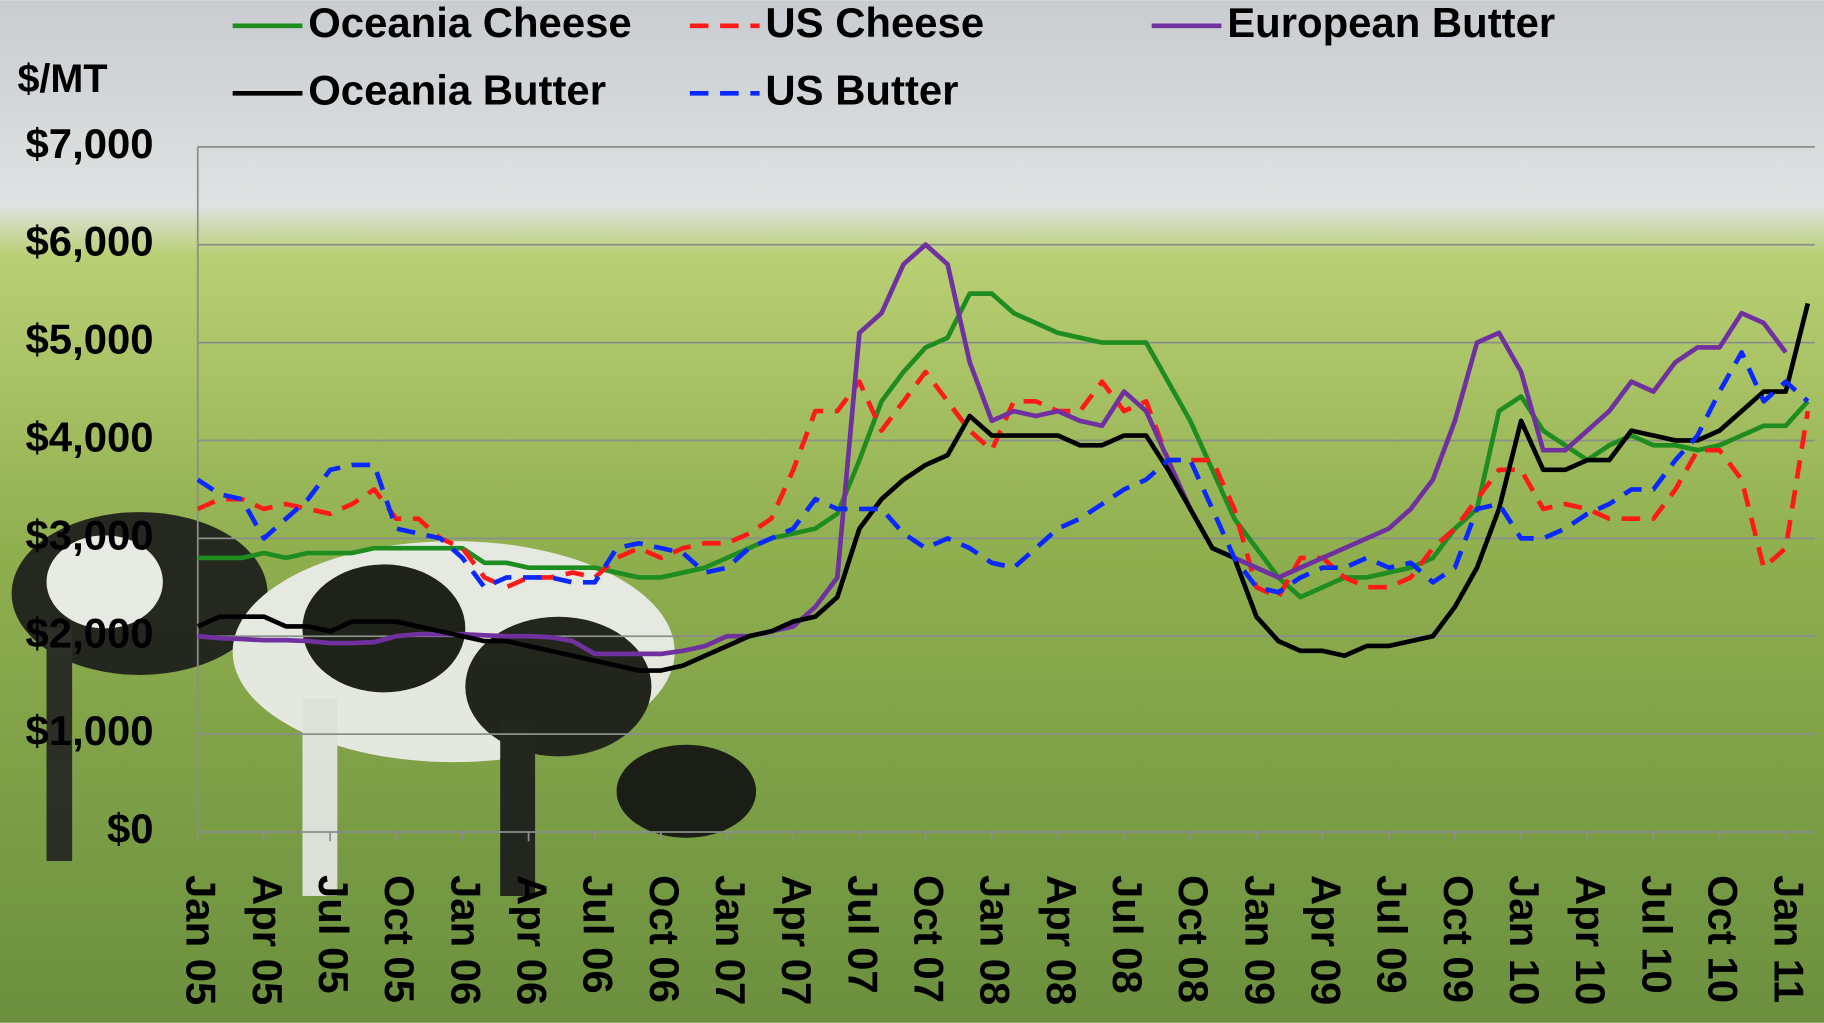  Describe the element at coordinates (1061, 940) in the screenshot. I see `x-tick-label: Apr 08` at that location.